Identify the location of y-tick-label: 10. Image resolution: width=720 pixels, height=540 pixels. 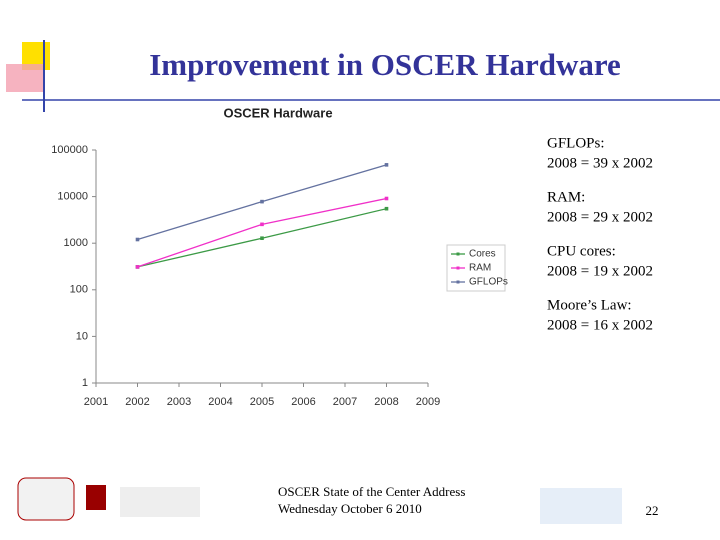
(82, 336).